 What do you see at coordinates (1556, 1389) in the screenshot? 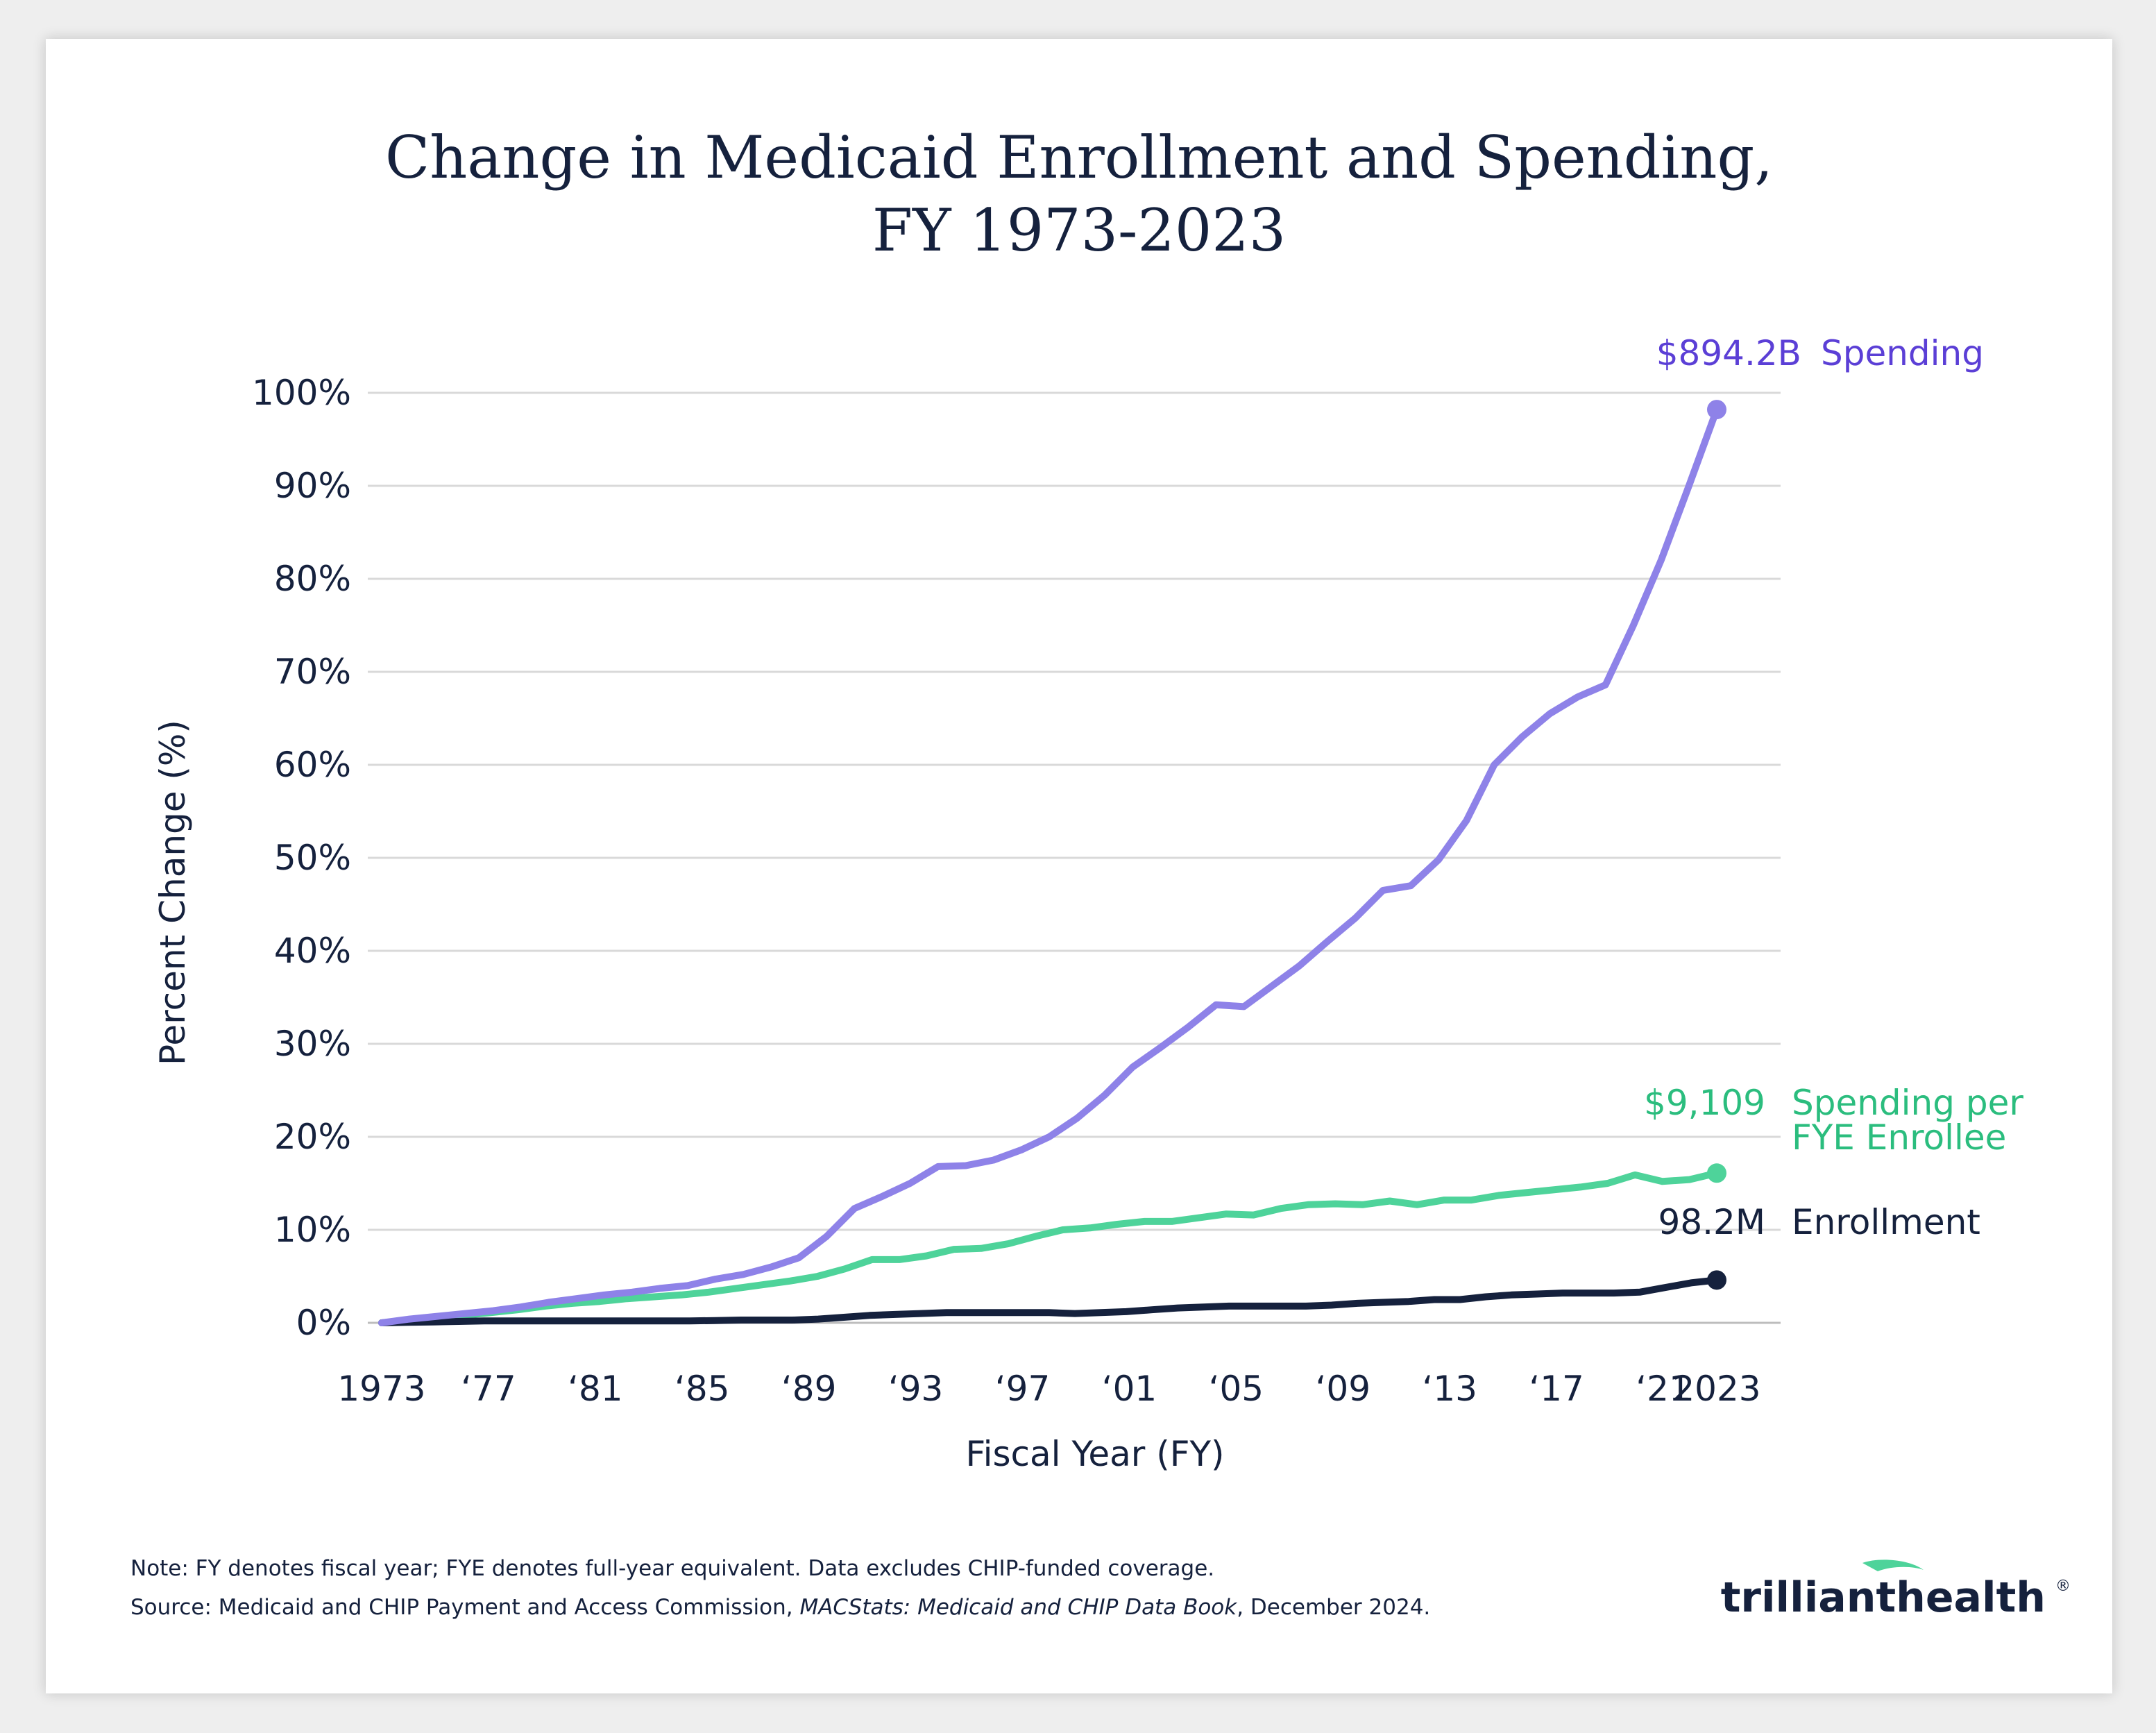
I see `x-tick-label: ‘17` at bounding box center [1556, 1389].